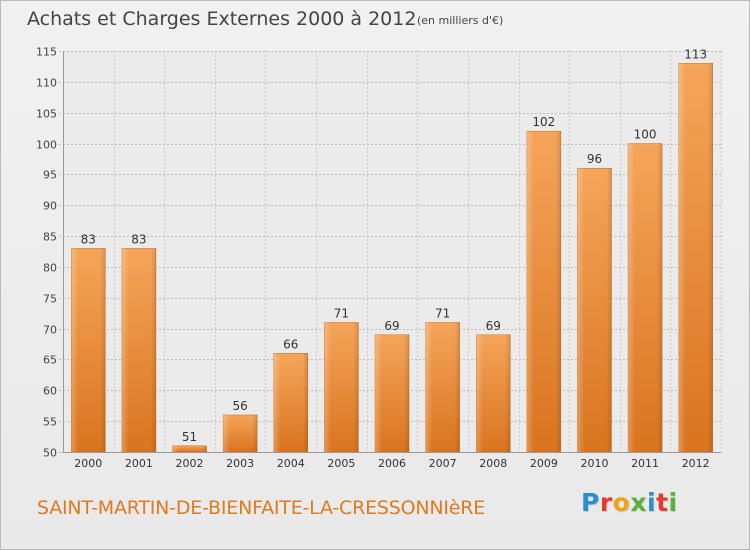 The width and height of the screenshot is (750, 551). What do you see at coordinates (50, 360) in the screenshot?
I see `y-tick-label: 65` at bounding box center [50, 360].